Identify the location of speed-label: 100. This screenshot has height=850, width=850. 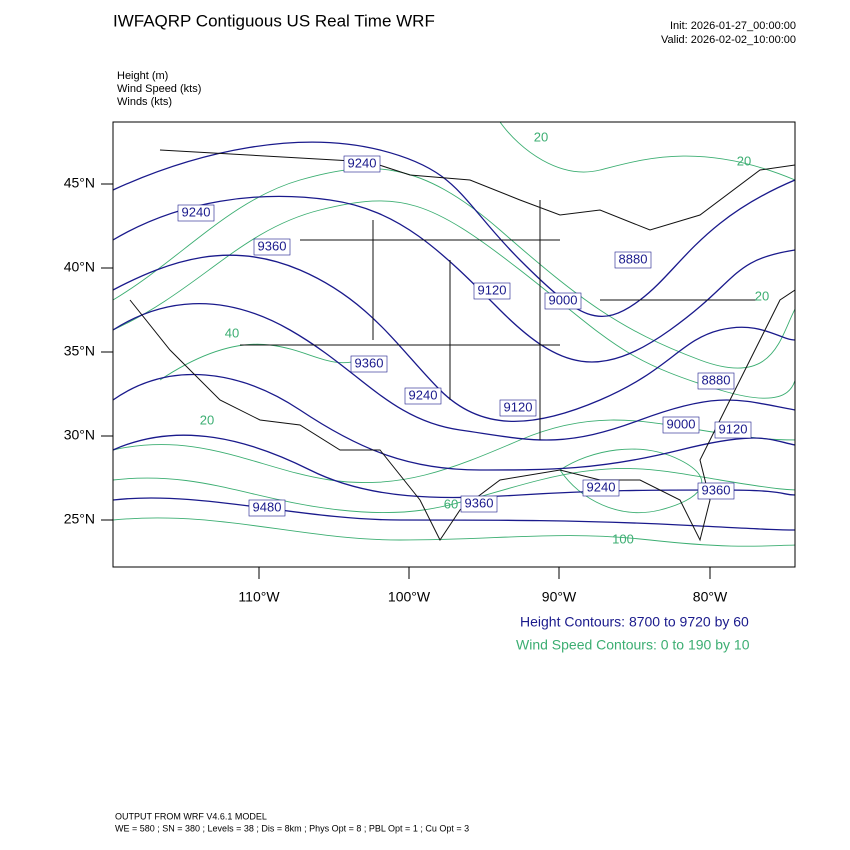
(623, 538).